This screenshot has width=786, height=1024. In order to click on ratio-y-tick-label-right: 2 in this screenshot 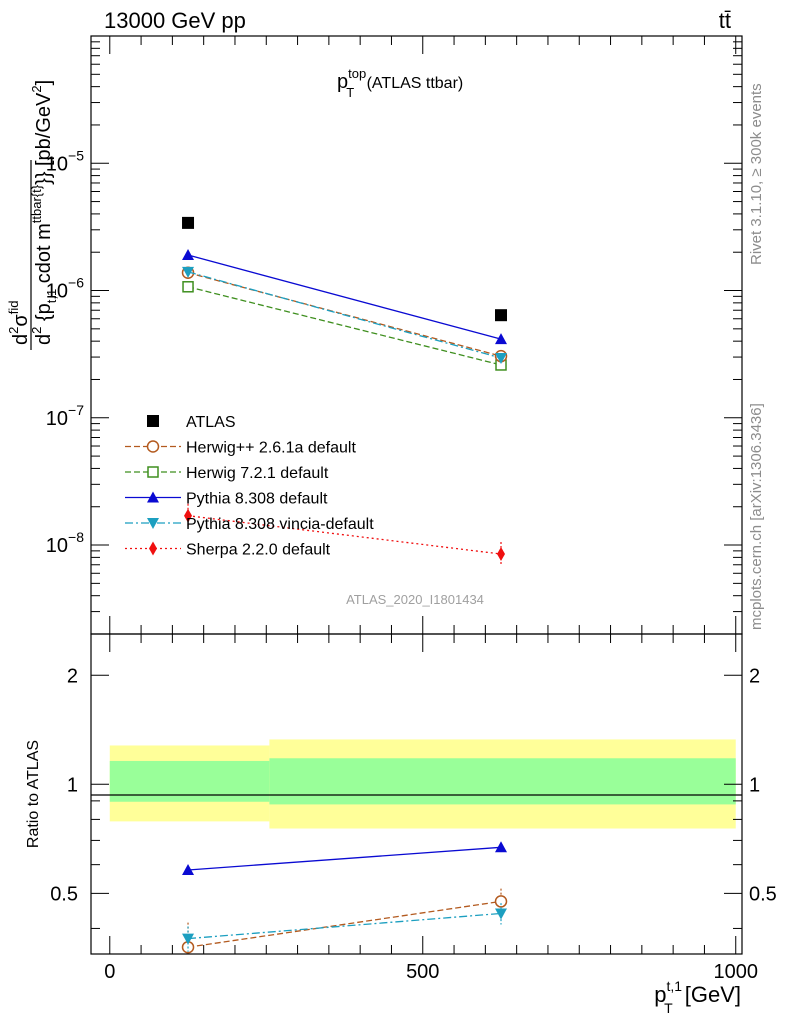, I will do `click(754, 676)`.